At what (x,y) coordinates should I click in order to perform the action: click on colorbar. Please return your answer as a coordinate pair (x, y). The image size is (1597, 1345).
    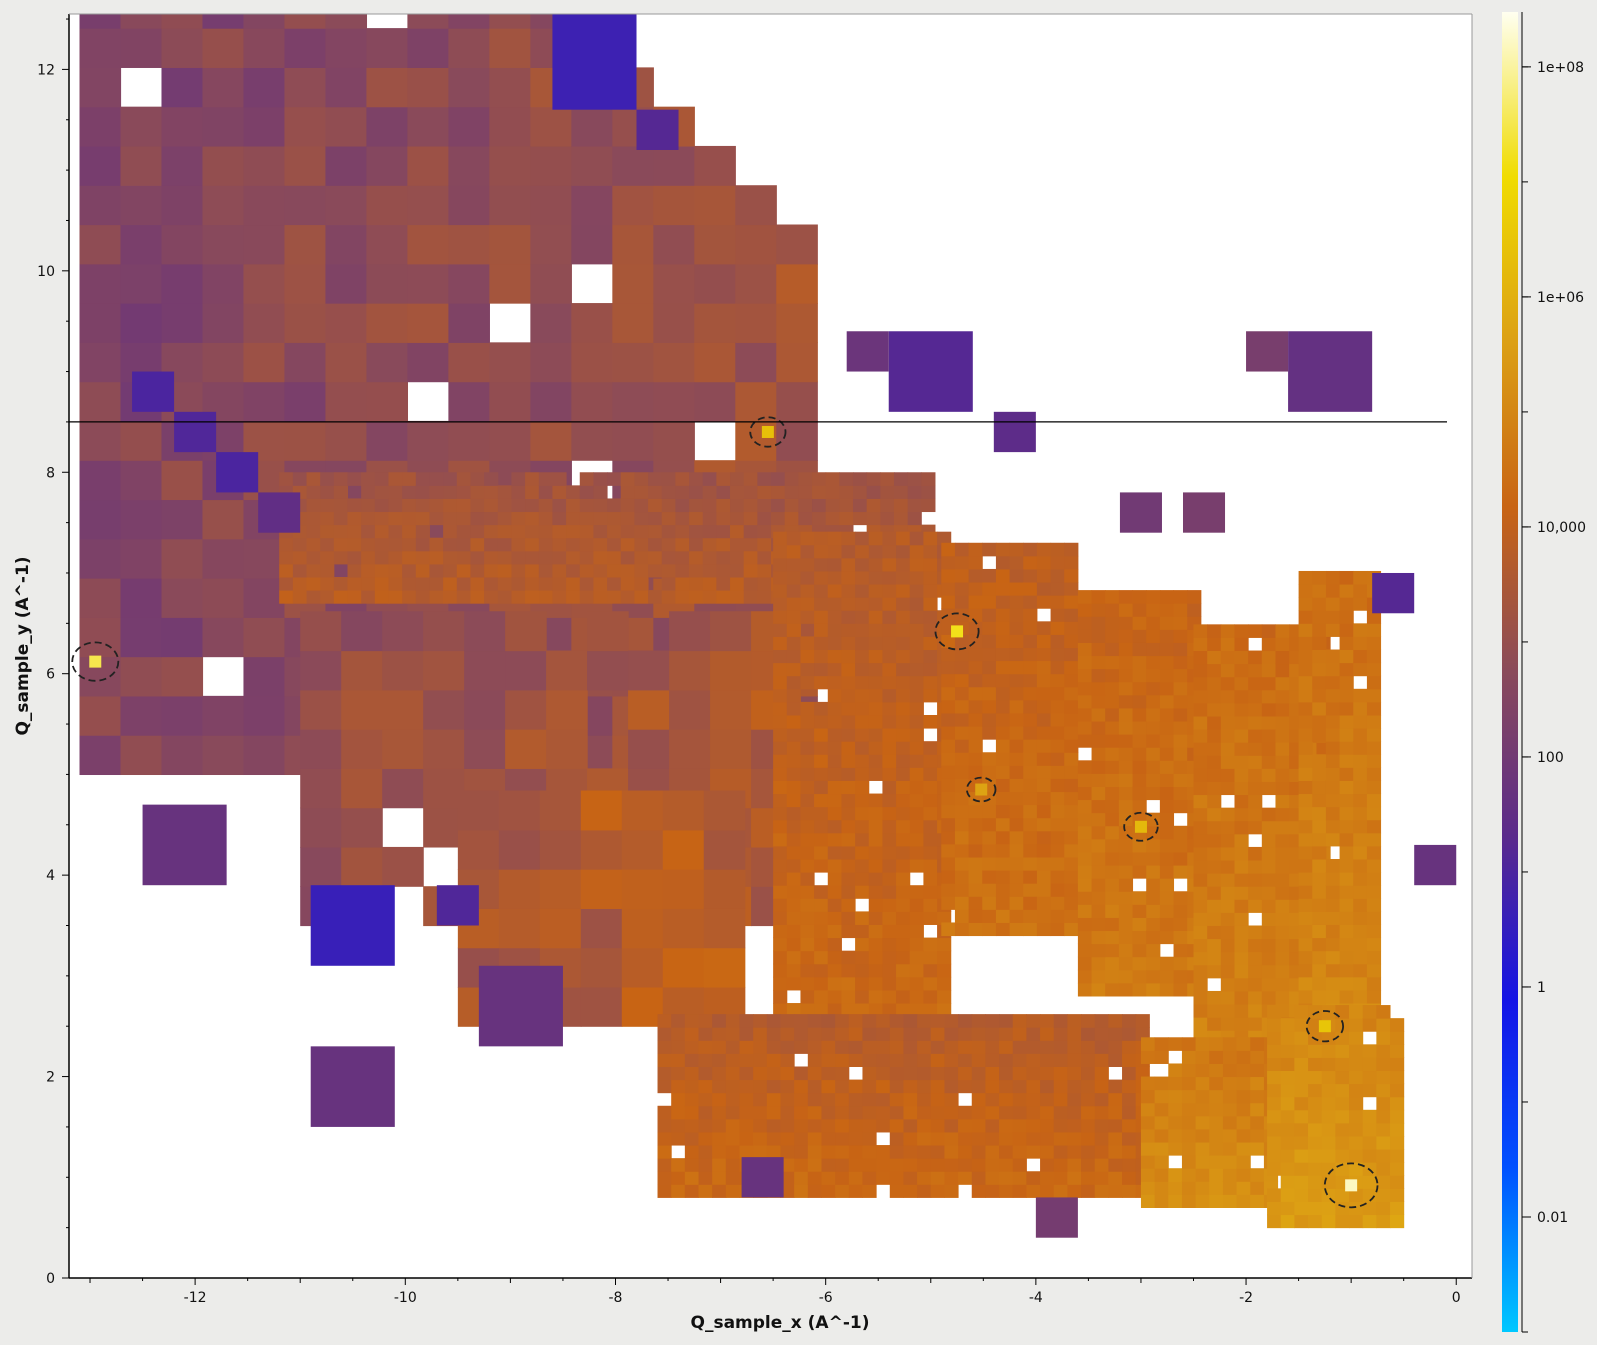
    Looking at the image, I should click on (1510, 672).